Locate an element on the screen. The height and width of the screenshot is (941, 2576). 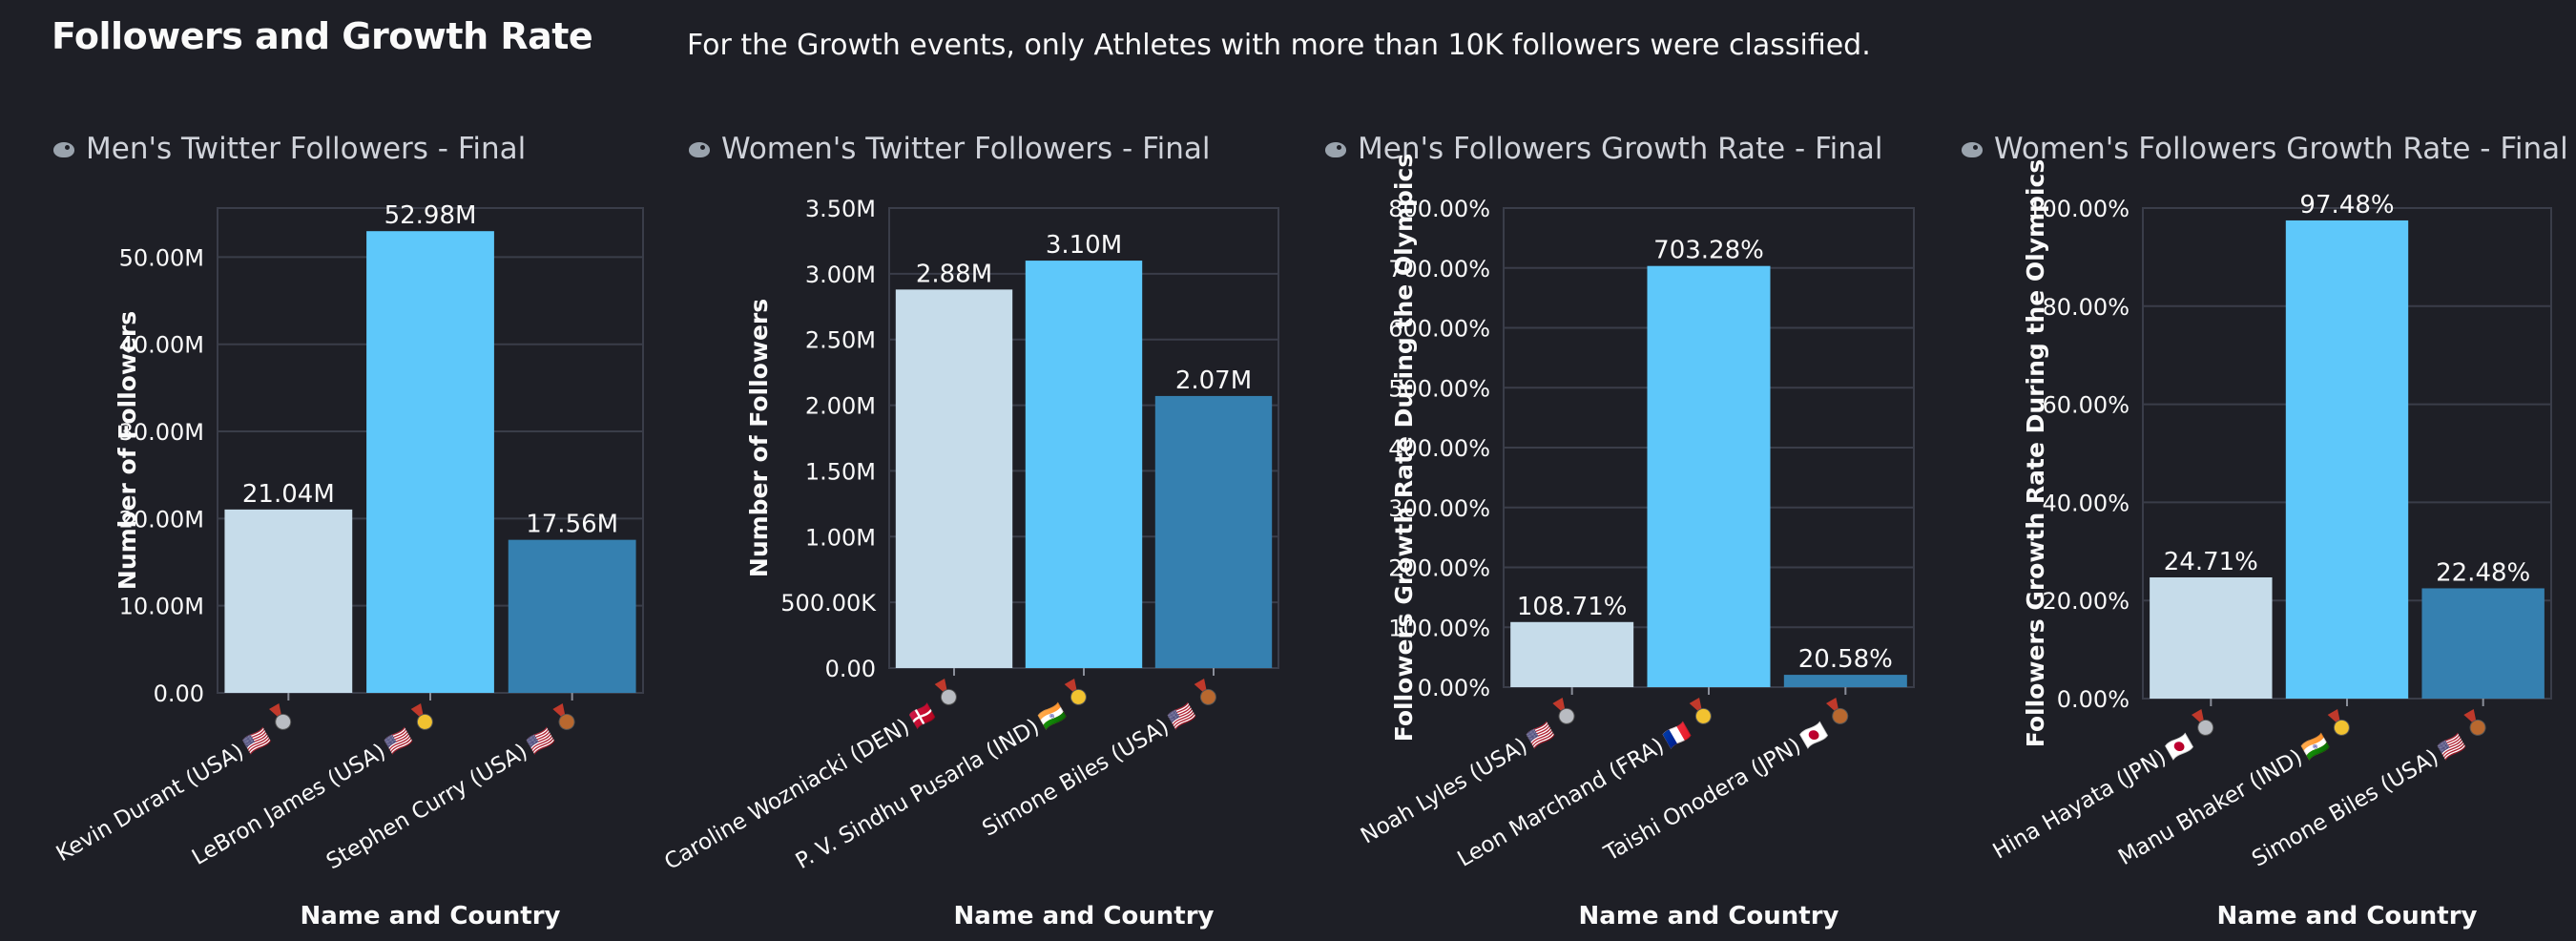
y-tick-label: 700.00% is located at coordinates (1439, 269).